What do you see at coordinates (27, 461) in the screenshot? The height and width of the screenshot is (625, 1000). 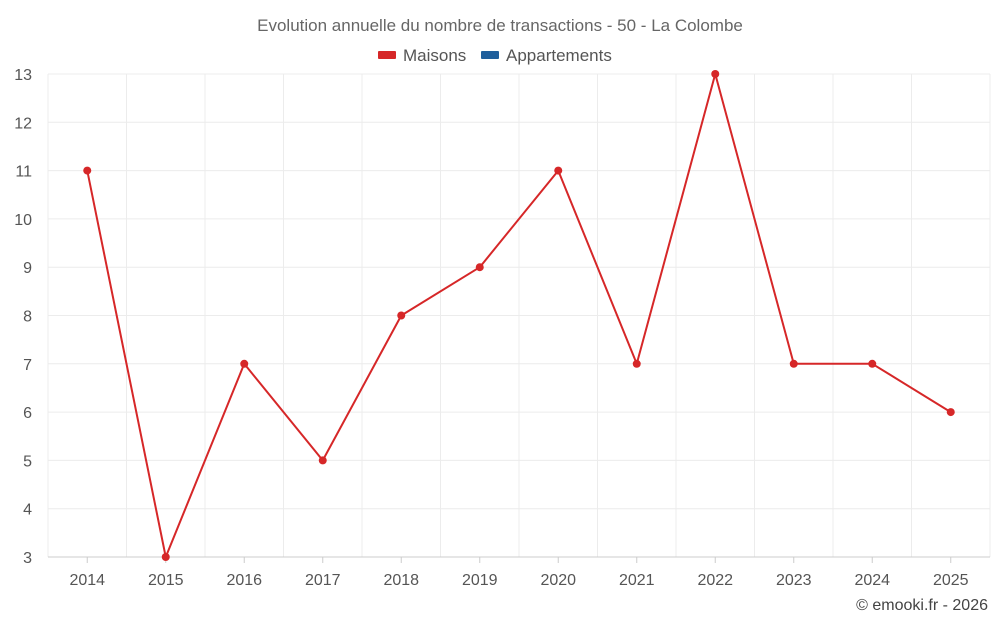 I see `y-tick-label: 5` at bounding box center [27, 461].